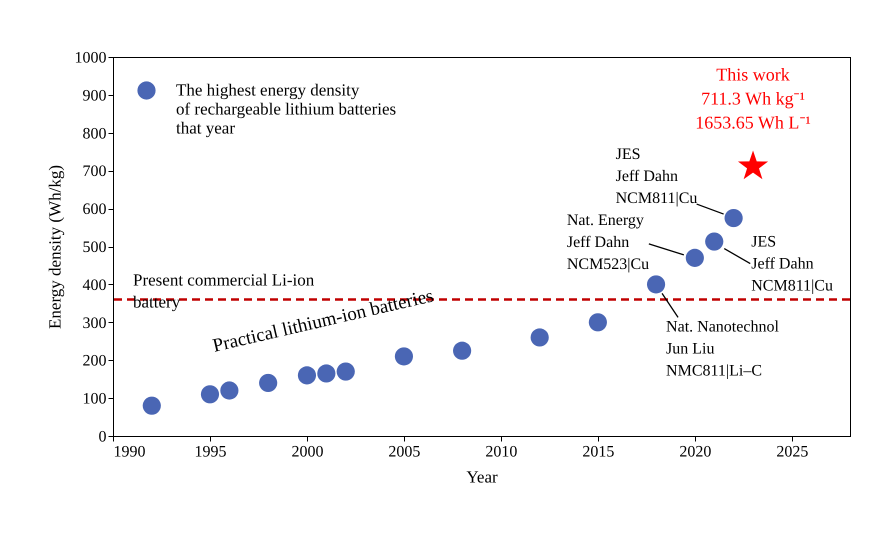  I want to click on annotation: This work 711.3 Wh kg⁻¹ 1653.65 Wh L⁻¹, so click(753, 98).